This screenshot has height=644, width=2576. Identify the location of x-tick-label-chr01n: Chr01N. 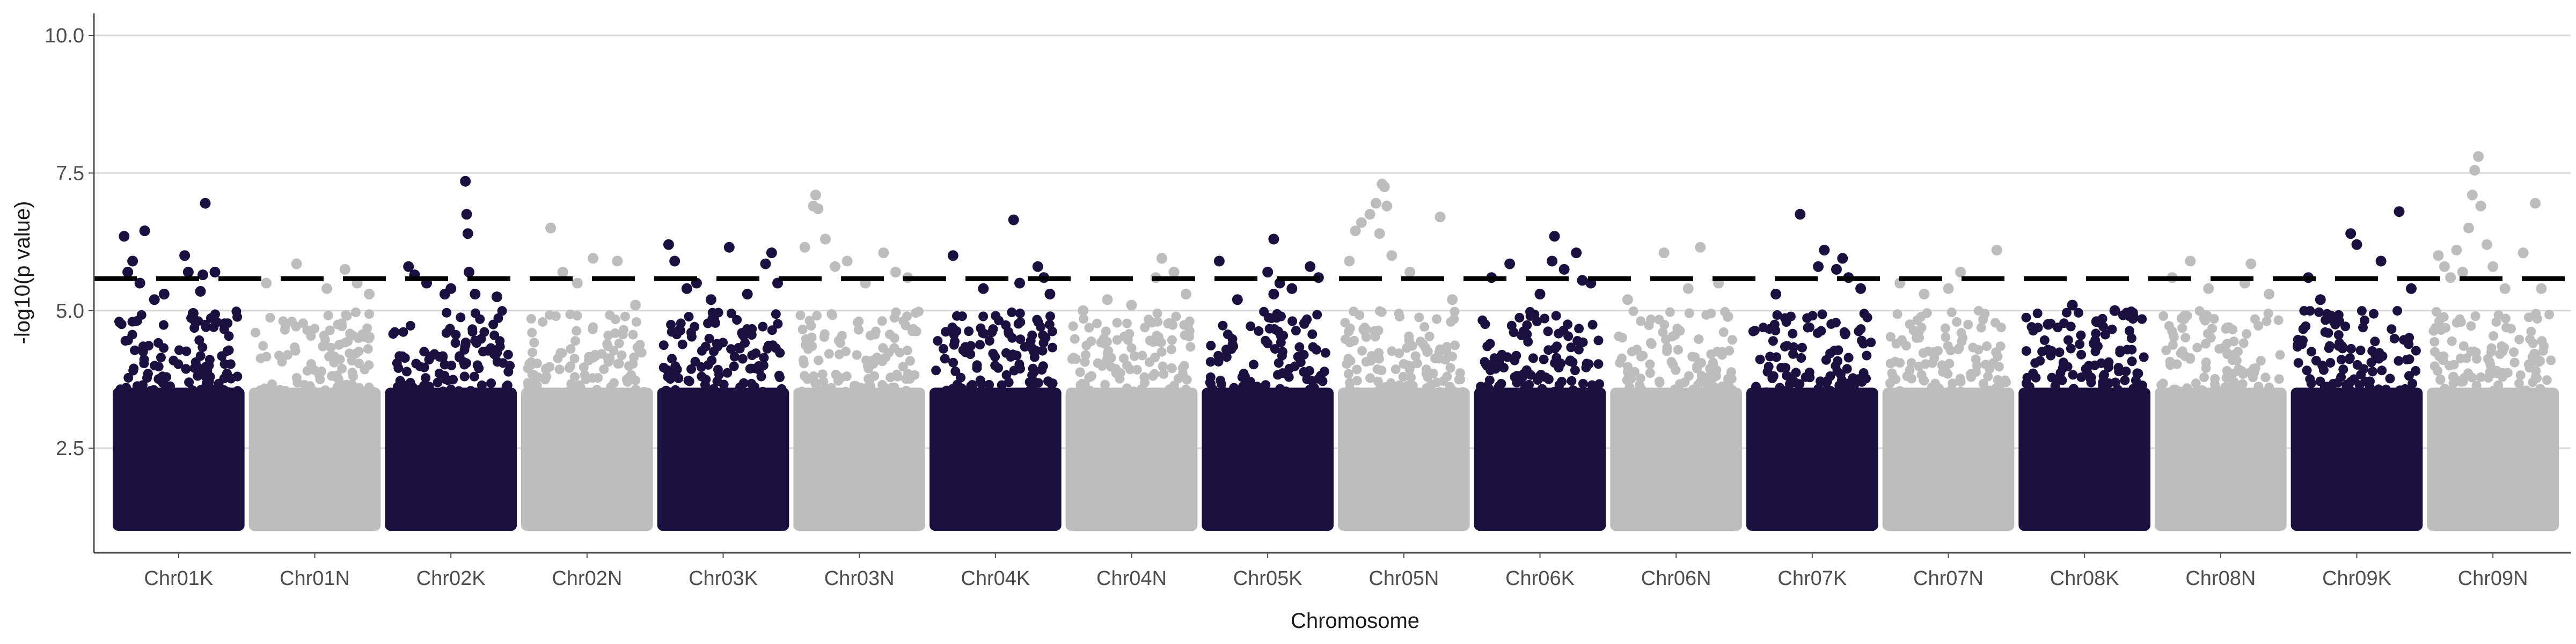
(315, 578).